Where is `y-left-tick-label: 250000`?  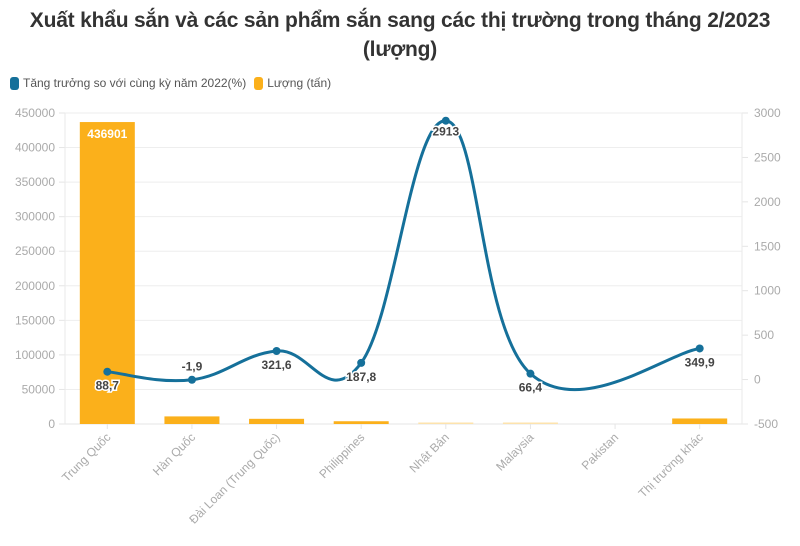
y-left-tick-label: 250000 is located at coordinates (35, 251).